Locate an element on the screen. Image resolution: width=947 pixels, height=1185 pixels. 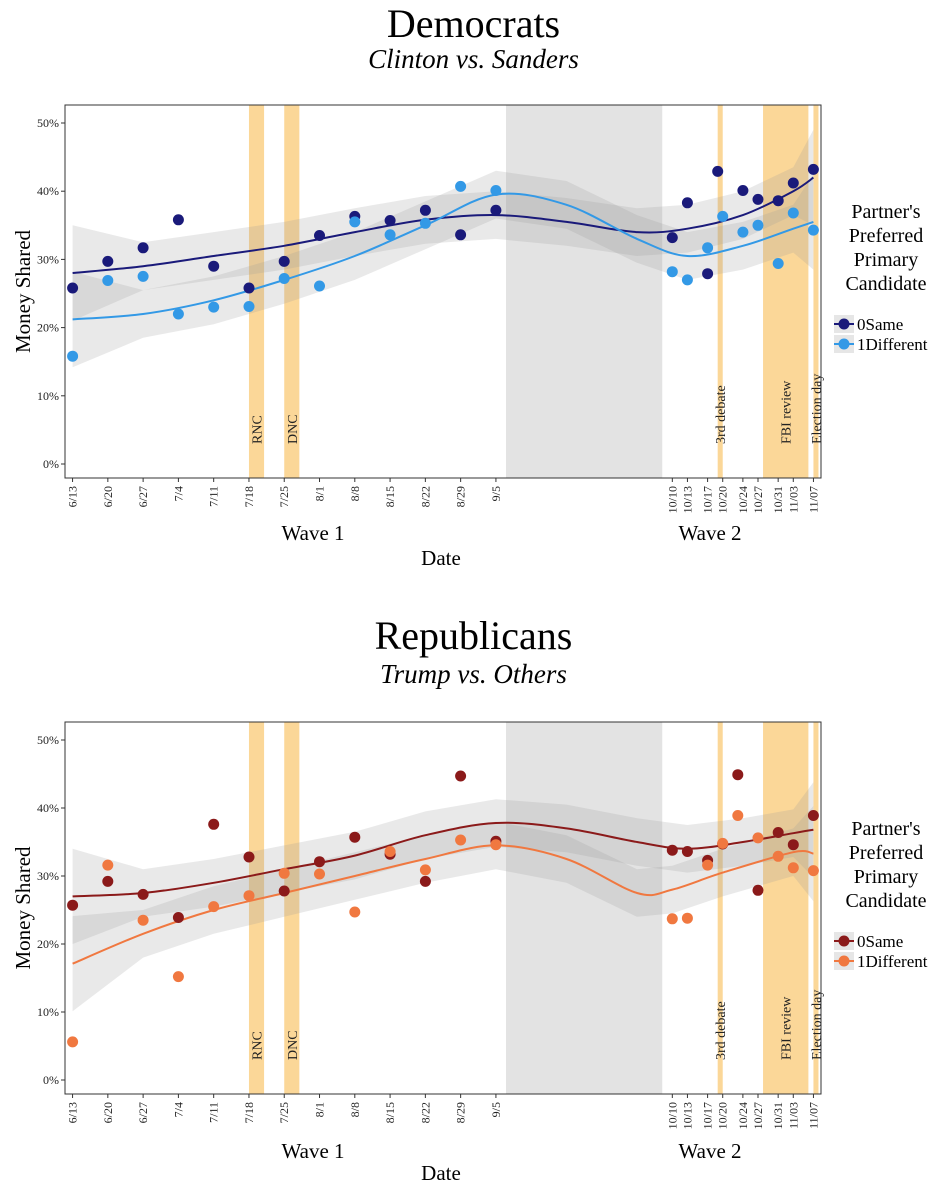
legend-title: Partner's is located at coordinates (885, 212).